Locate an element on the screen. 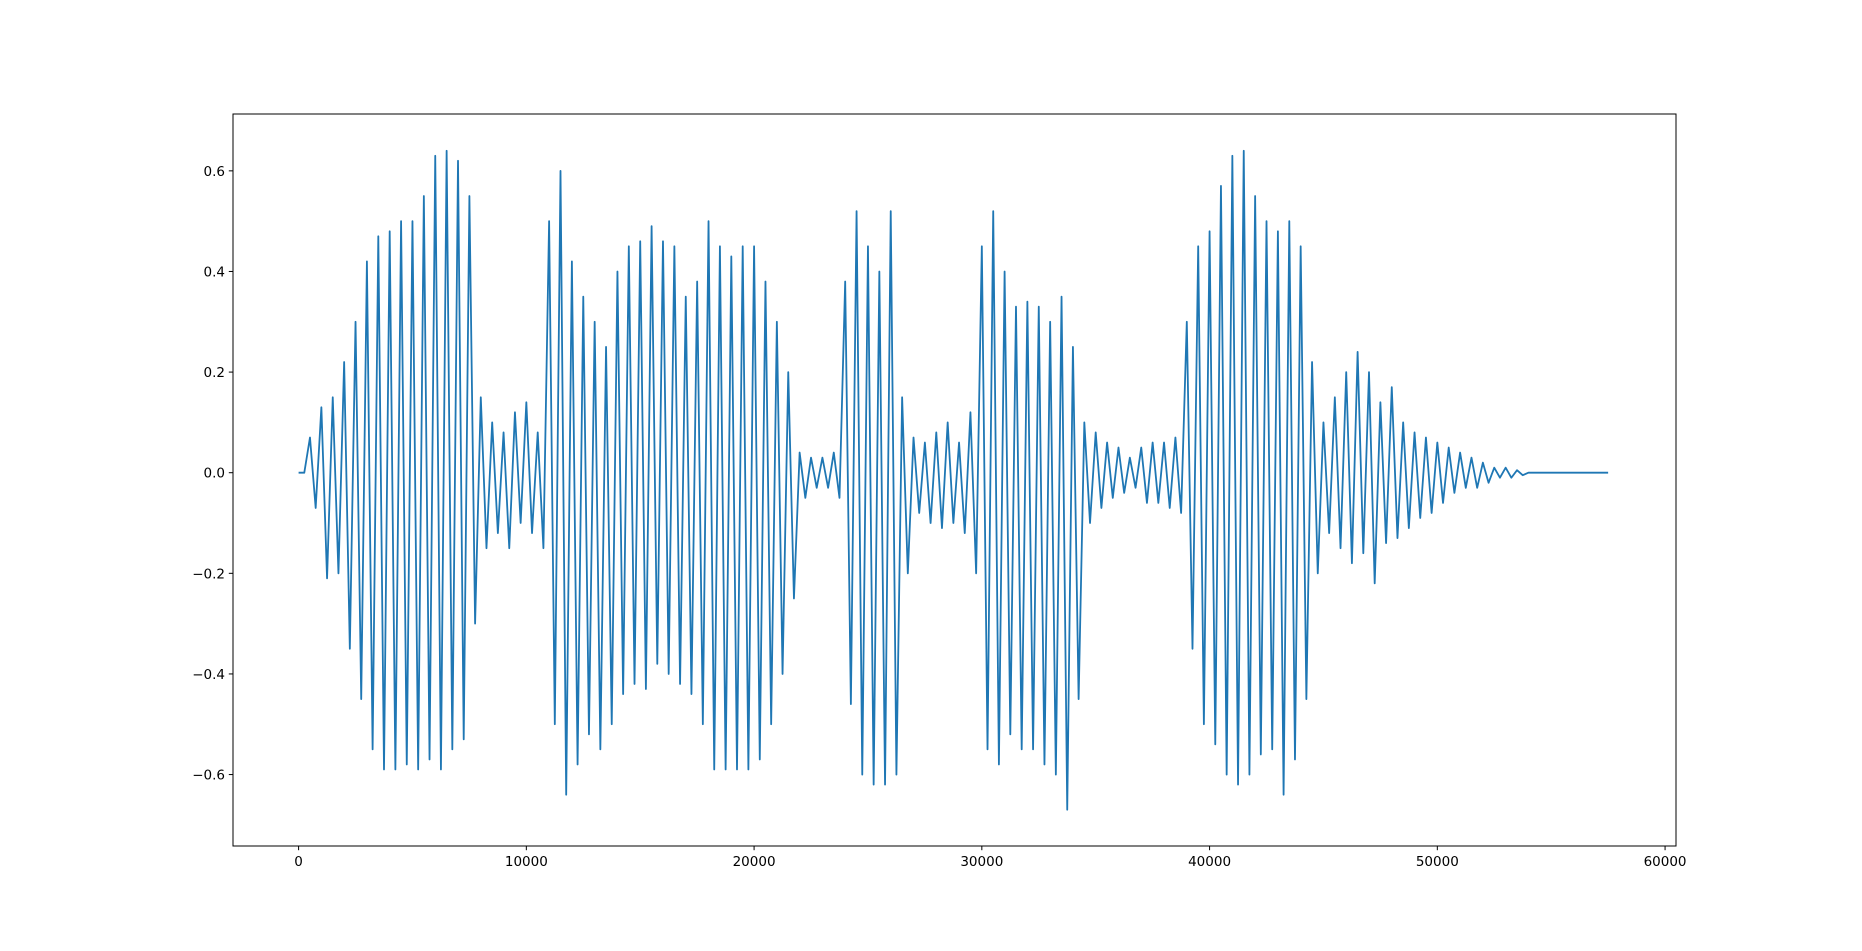 The height and width of the screenshot is (951, 1862). y-tick-label: 0.0 is located at coordinates (214, 474).